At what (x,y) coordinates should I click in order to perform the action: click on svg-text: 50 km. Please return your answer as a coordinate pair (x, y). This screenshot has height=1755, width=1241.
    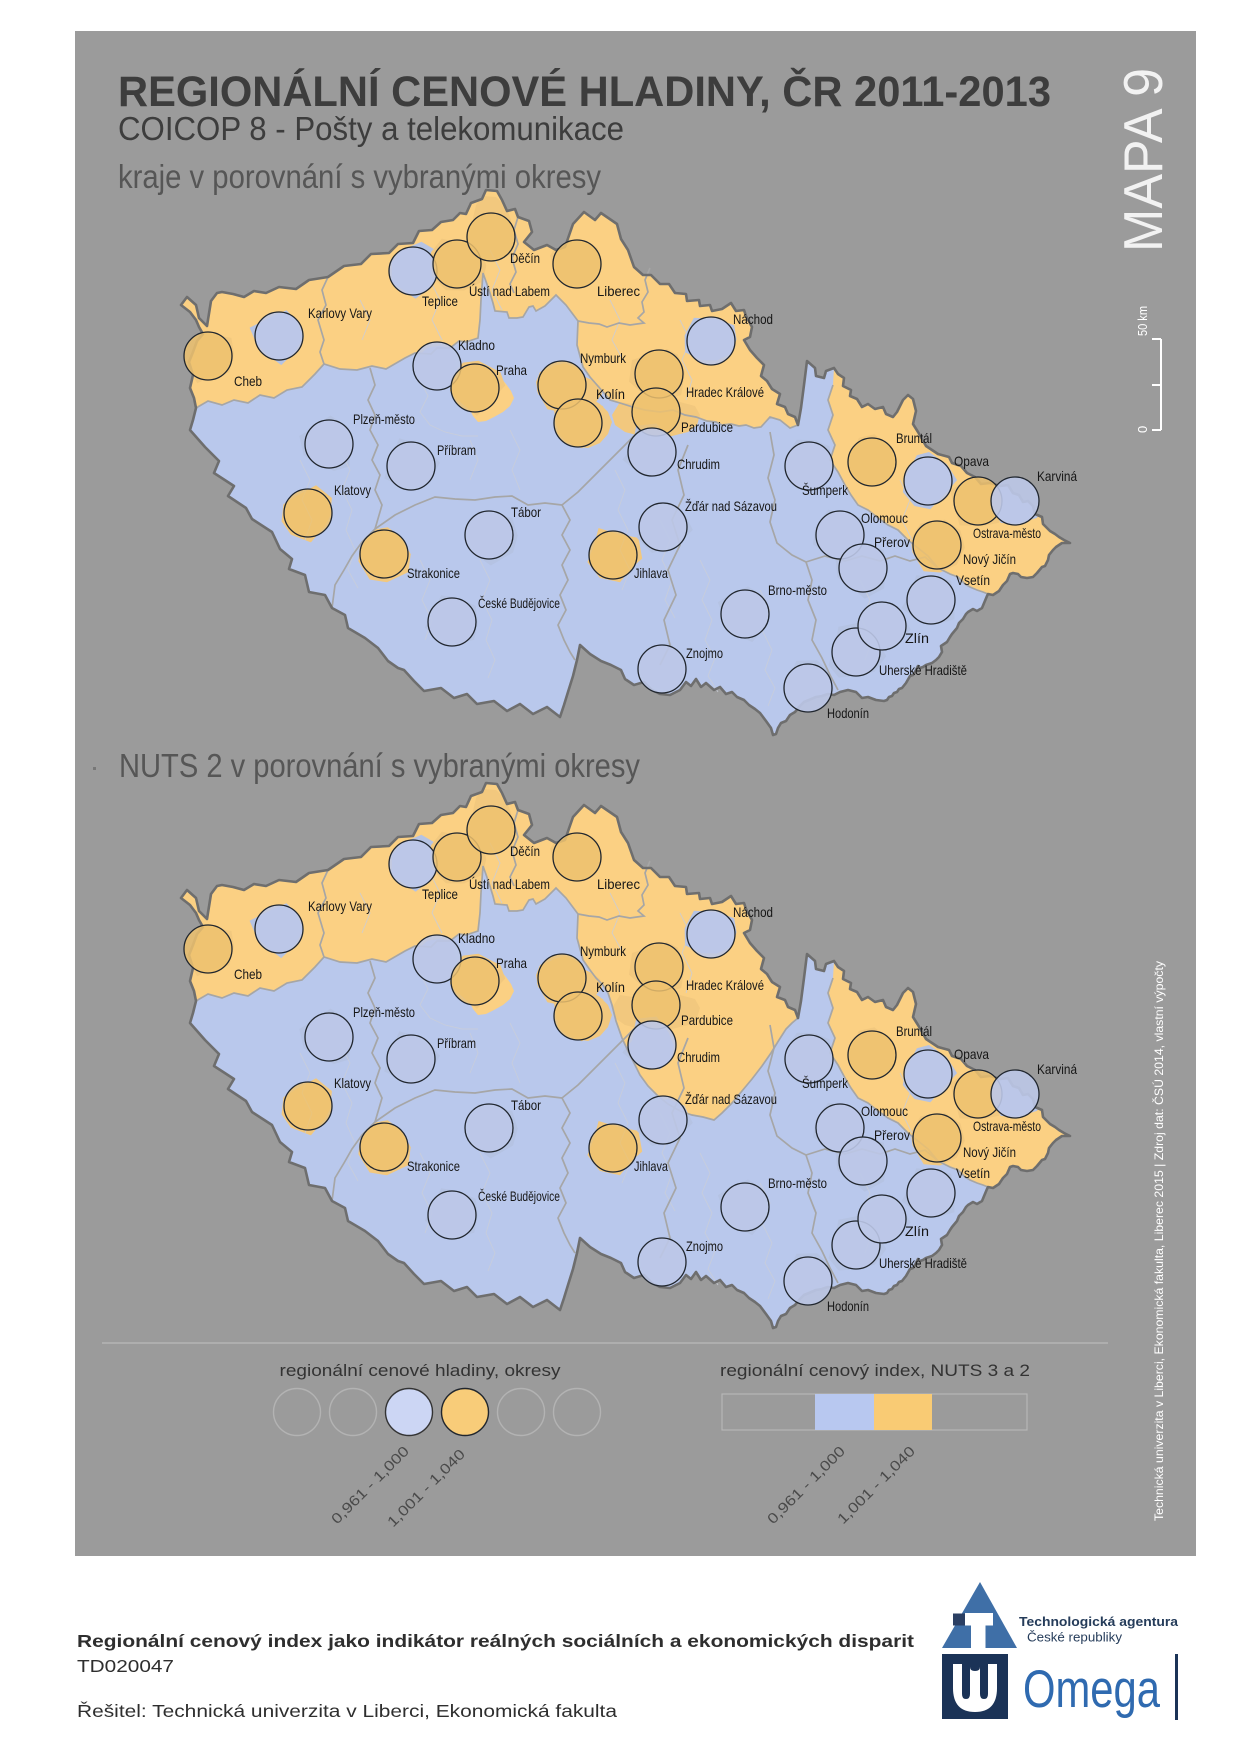
    Looking at the image, I should click on (1142, 321).